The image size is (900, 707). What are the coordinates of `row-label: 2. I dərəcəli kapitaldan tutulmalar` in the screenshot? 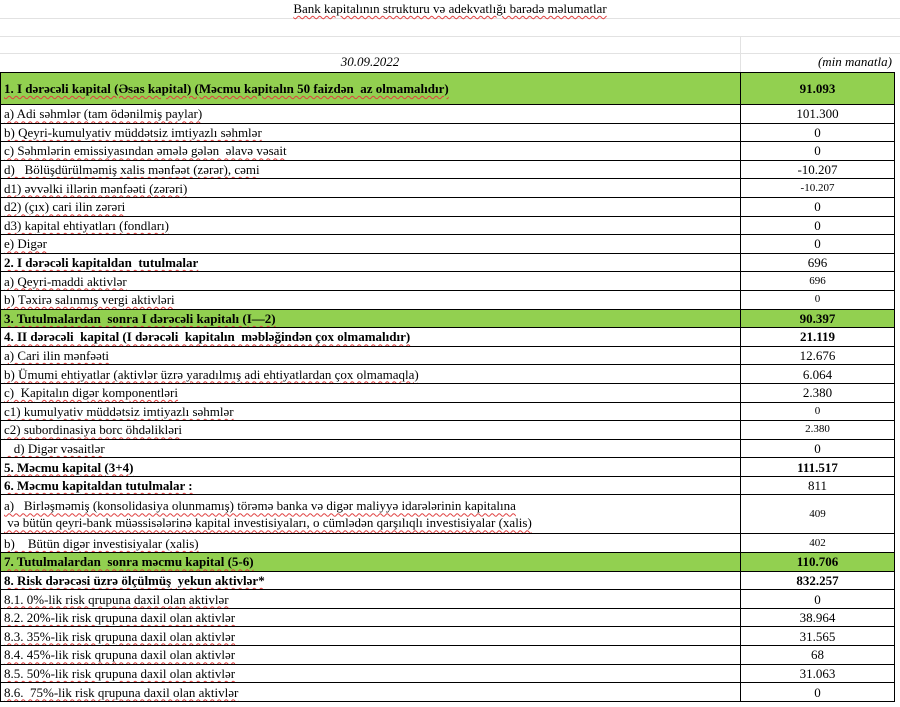 It's located at (370, 262).